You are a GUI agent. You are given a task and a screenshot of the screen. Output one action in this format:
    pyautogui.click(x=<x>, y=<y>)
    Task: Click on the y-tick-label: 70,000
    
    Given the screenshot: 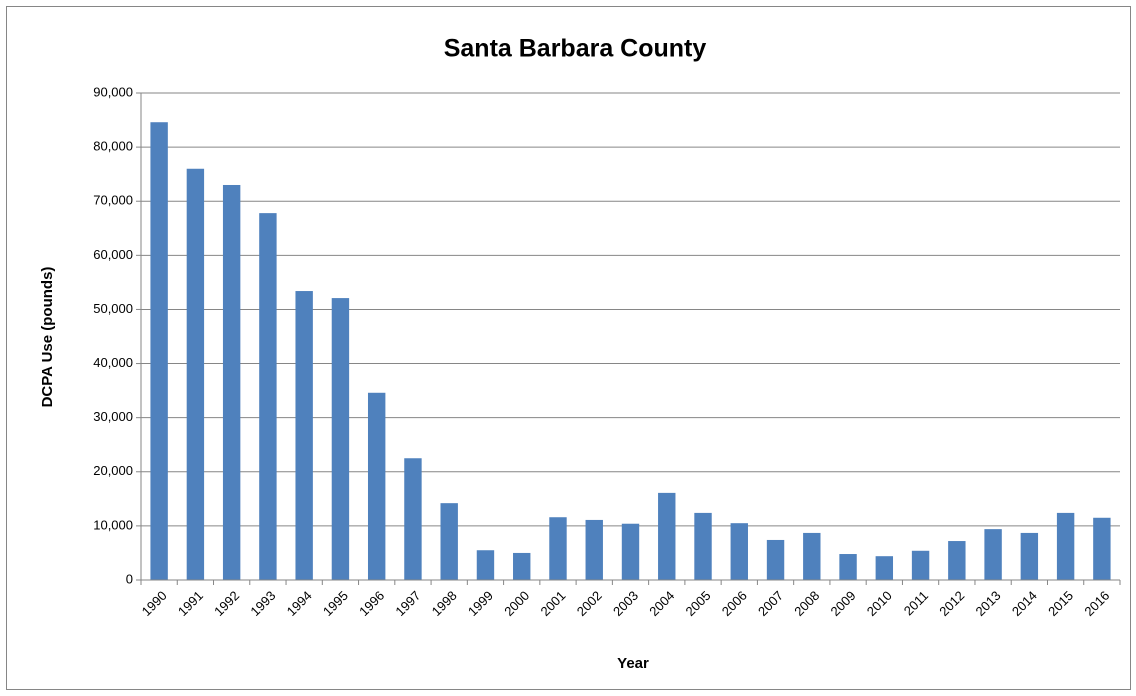 What is the action you would take?
    pyautogui.click(x=113, y=200)
    